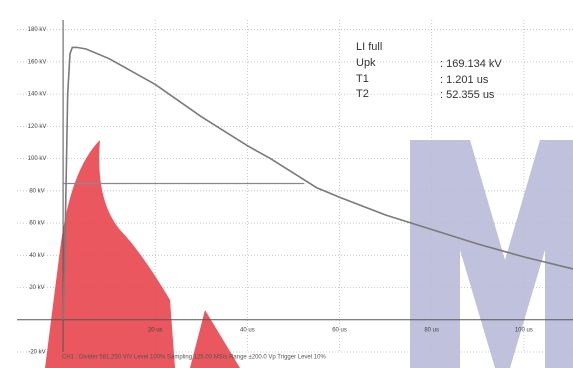 This screenshot has width=573, height=368. What do you see at coordinates (247, 331) in the screenshot?
I see `x-tick-label: 40 us` at bounding box center [247, 331].